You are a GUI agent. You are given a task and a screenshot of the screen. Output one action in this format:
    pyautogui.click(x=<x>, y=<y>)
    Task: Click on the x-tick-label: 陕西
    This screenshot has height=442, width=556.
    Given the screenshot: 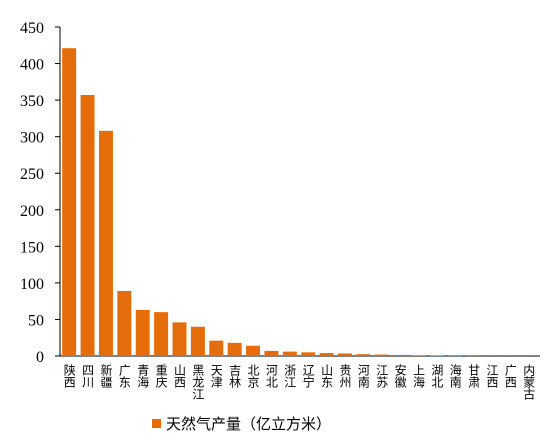 What is the action you would take?
    pyautogui.click(x=69, y=375)
    